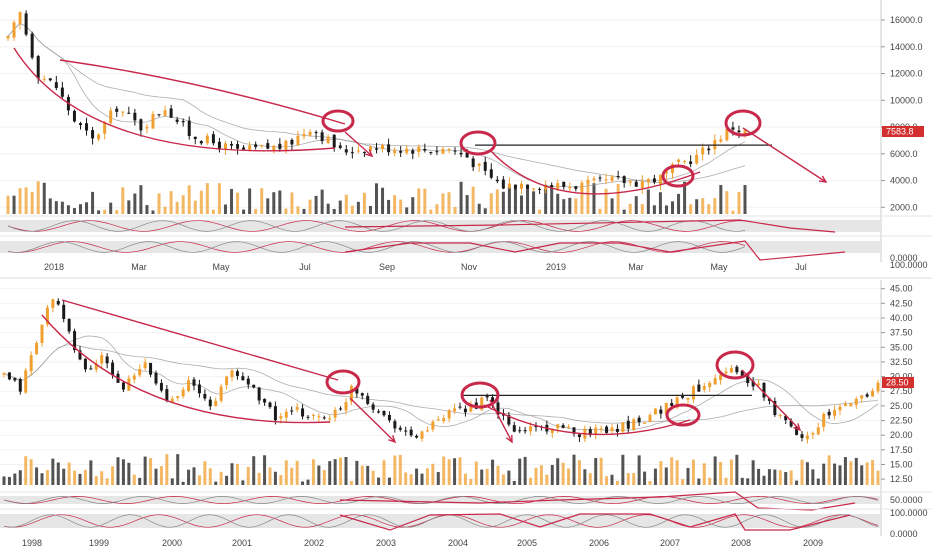 The height and width of the screenshot is (550, 932). What do you see at coordinates (901, 303) in the screenshot?
I see `bot-ytick-label: 42.50` at bounding box center [901, 303].